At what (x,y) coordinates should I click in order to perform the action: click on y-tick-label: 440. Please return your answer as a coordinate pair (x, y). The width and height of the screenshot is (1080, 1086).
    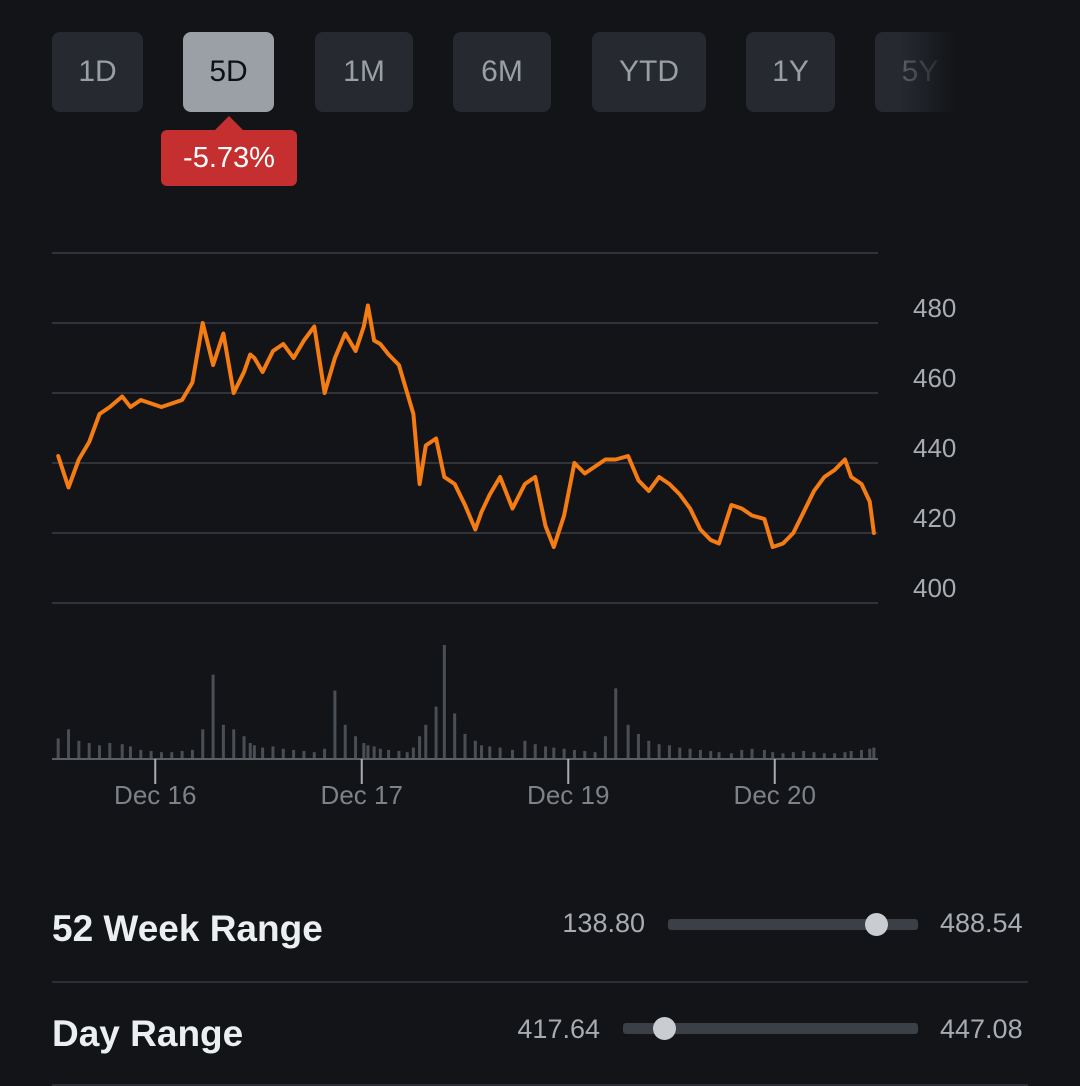
    Looking at the image, I should click on (934, 448).